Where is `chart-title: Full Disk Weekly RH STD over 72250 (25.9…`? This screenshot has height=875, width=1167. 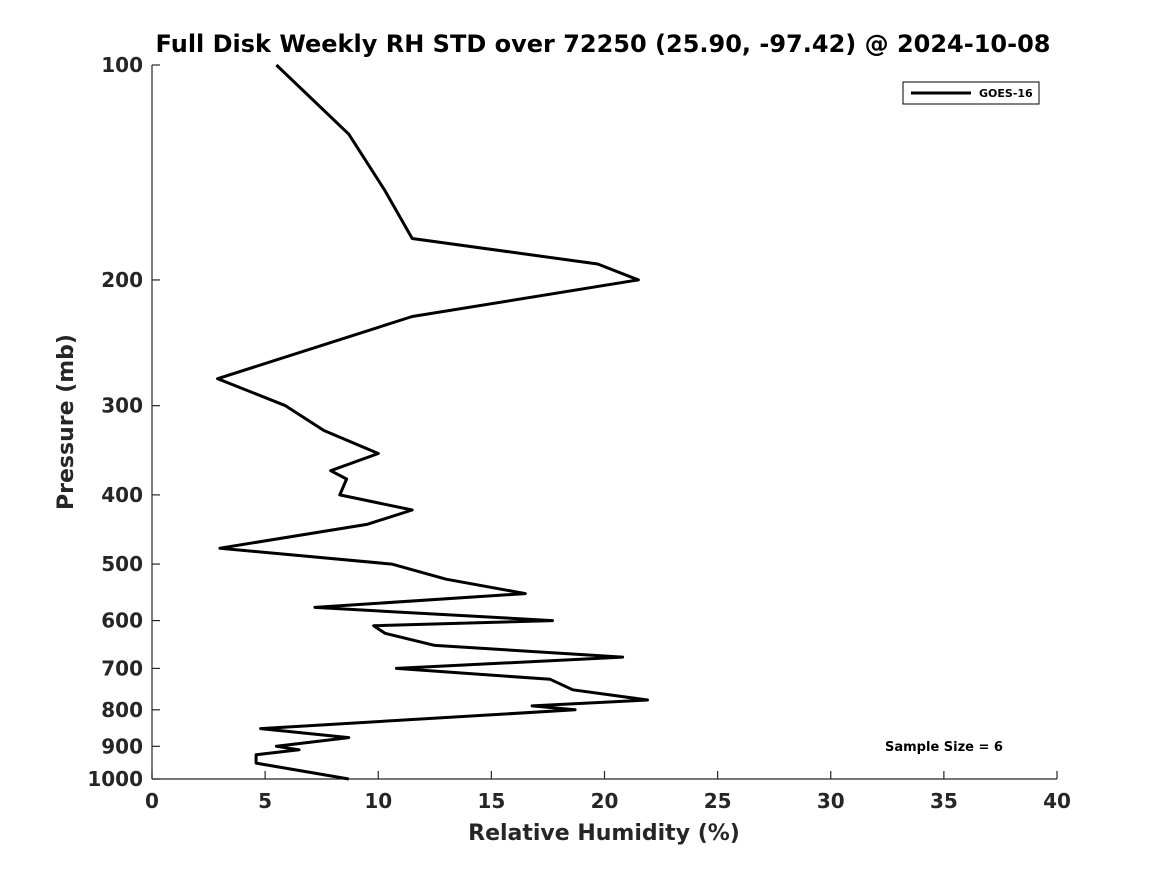
chart-title: Full Disk Weekly RH STD over 72250 (25.9… is located at coordinates (603, 44).